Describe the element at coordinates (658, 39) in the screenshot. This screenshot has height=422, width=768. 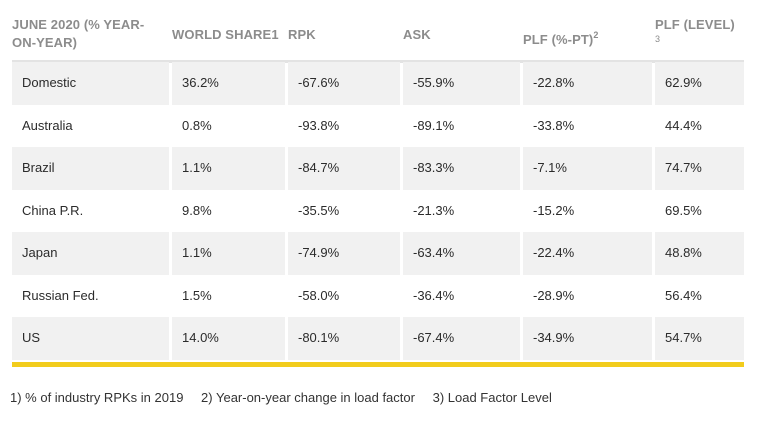
I see `column-header-plf-level-note: 3` at that location.